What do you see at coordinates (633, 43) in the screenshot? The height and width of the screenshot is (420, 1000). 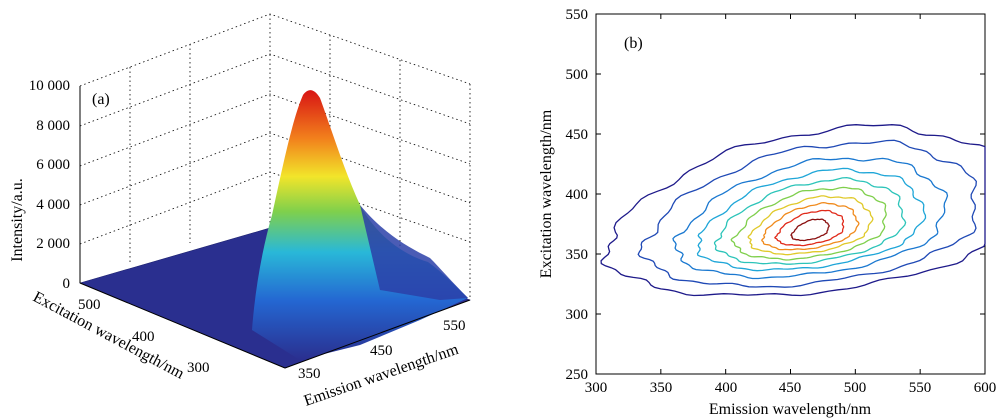 I see `contour-panel-label: (b)` at bounding box center [633, 43].